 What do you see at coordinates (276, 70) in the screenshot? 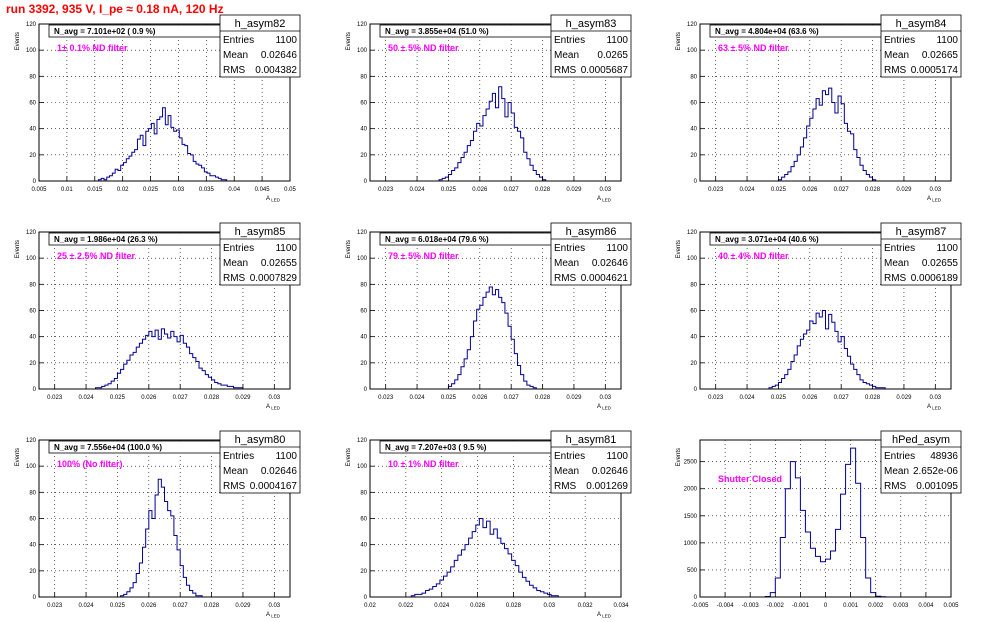
I see `stats-value: 0.004382` at bounding box center [276, 70].